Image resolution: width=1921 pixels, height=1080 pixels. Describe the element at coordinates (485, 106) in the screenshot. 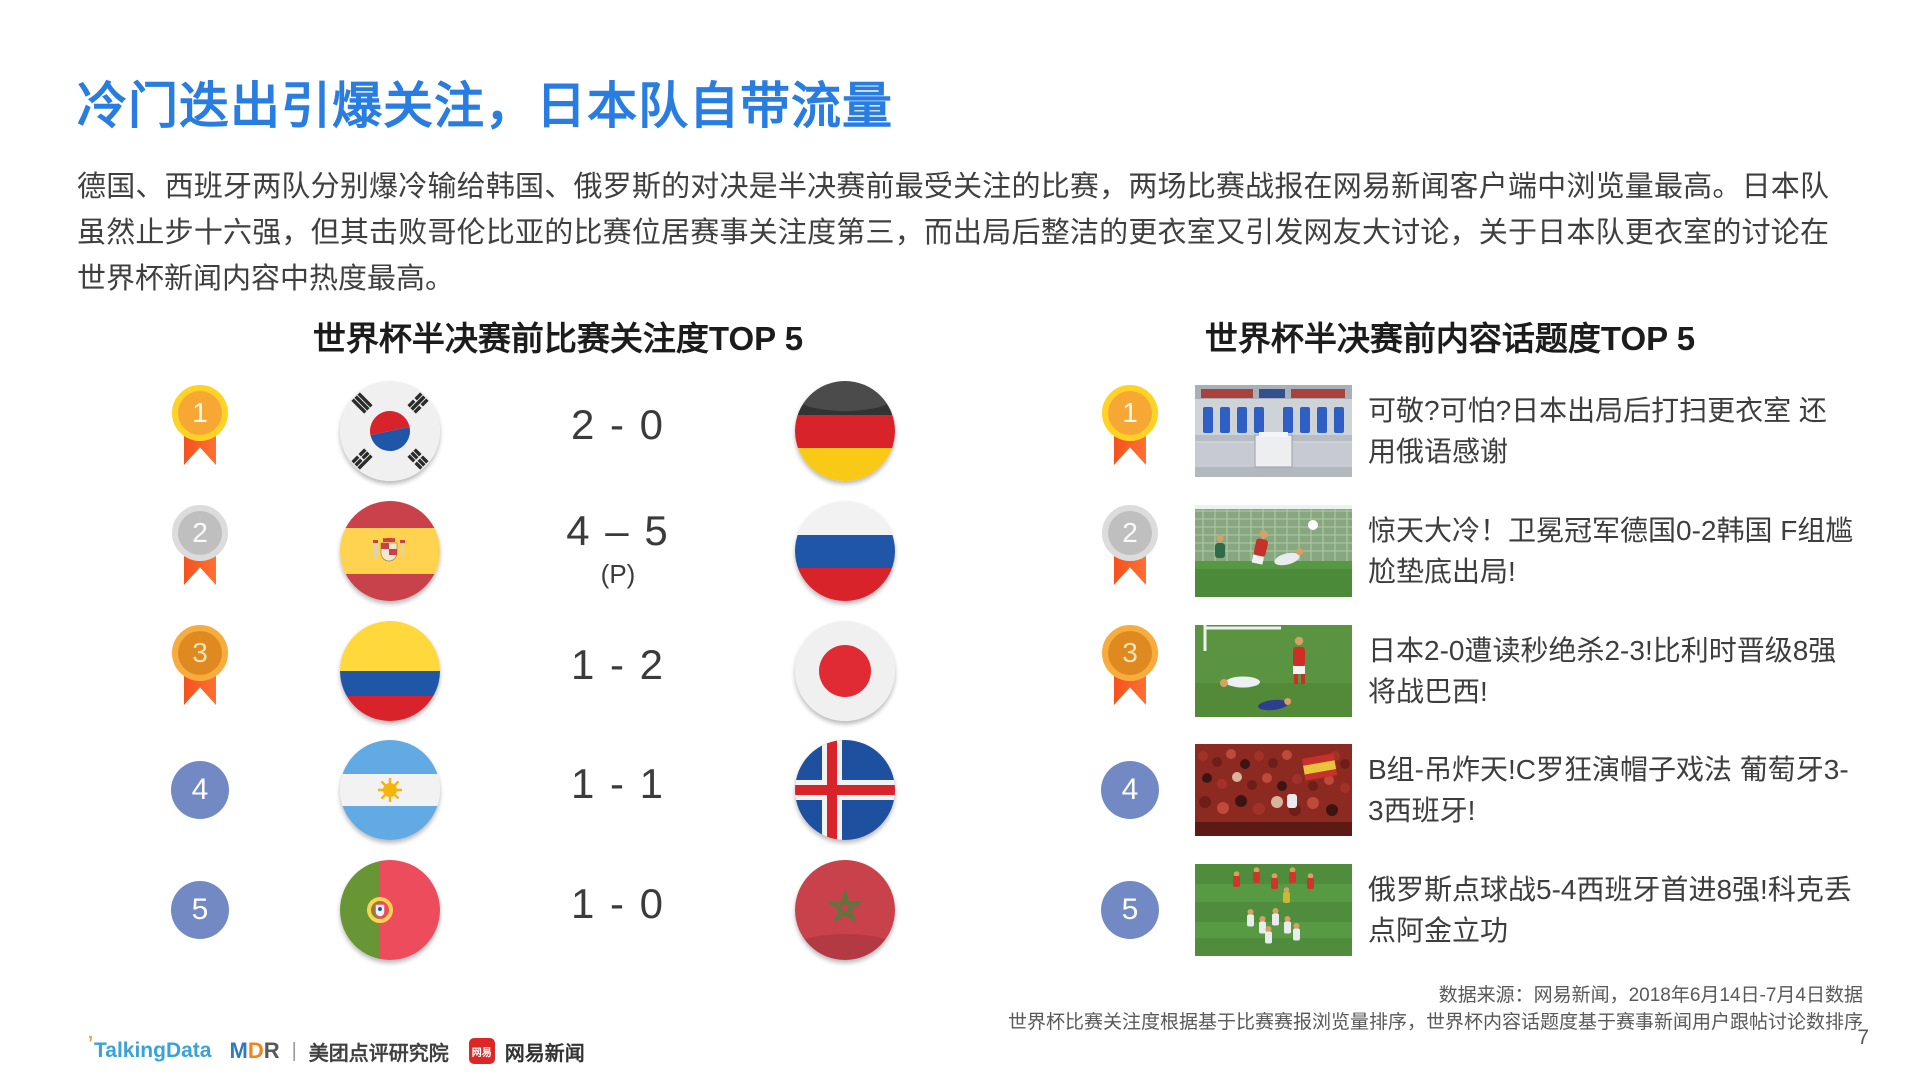

I see `page-title: 冷门迭出引爆关注，日本队自带流量` at that location.